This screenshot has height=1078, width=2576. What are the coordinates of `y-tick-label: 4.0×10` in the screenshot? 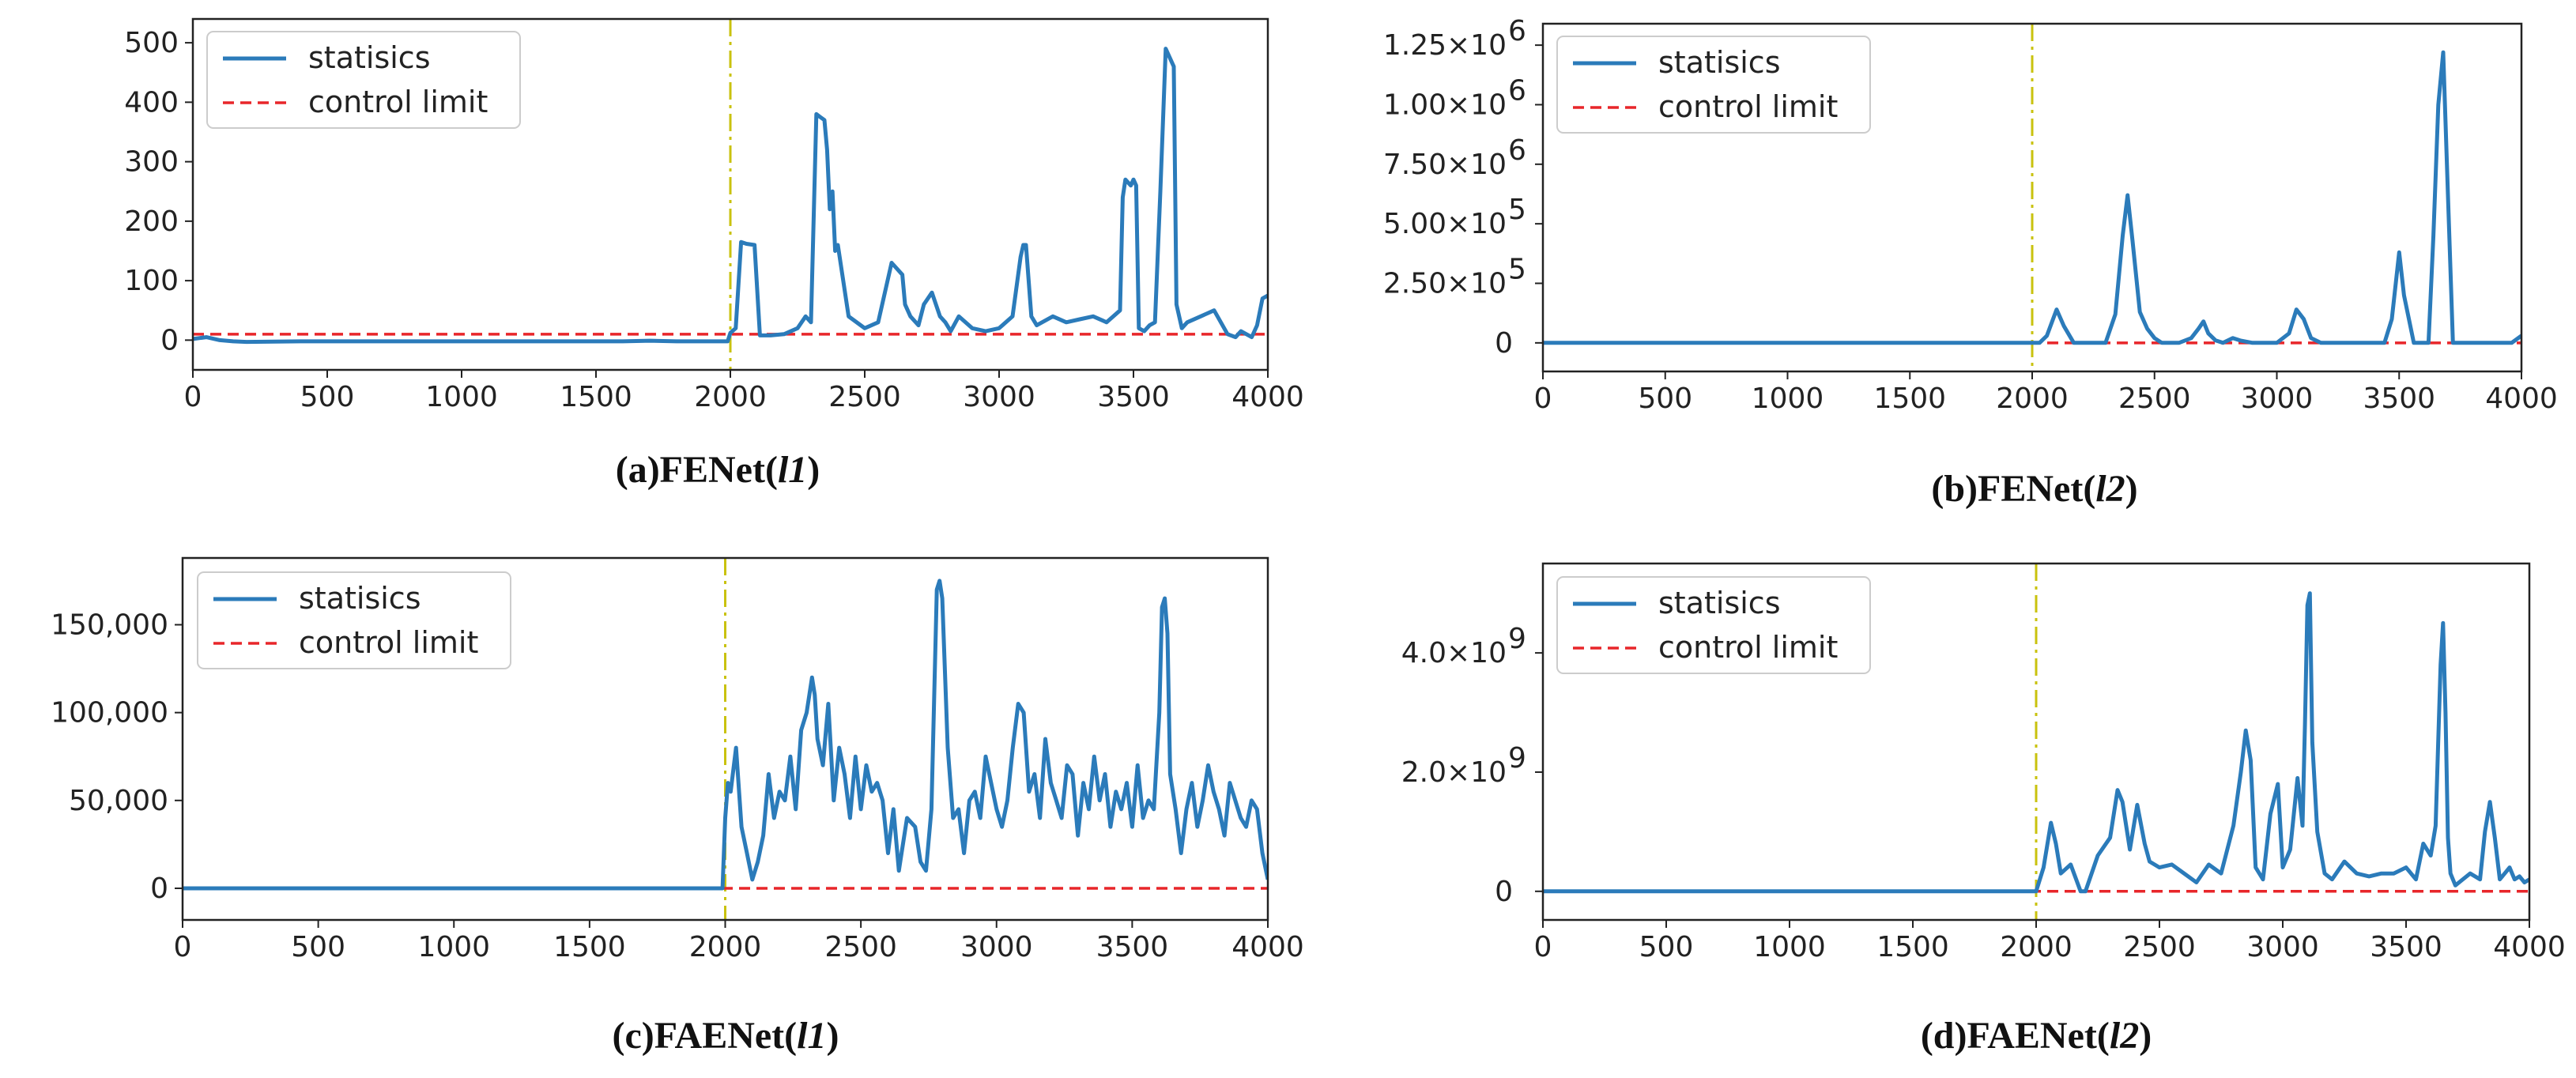 It's located at (1454, 653).